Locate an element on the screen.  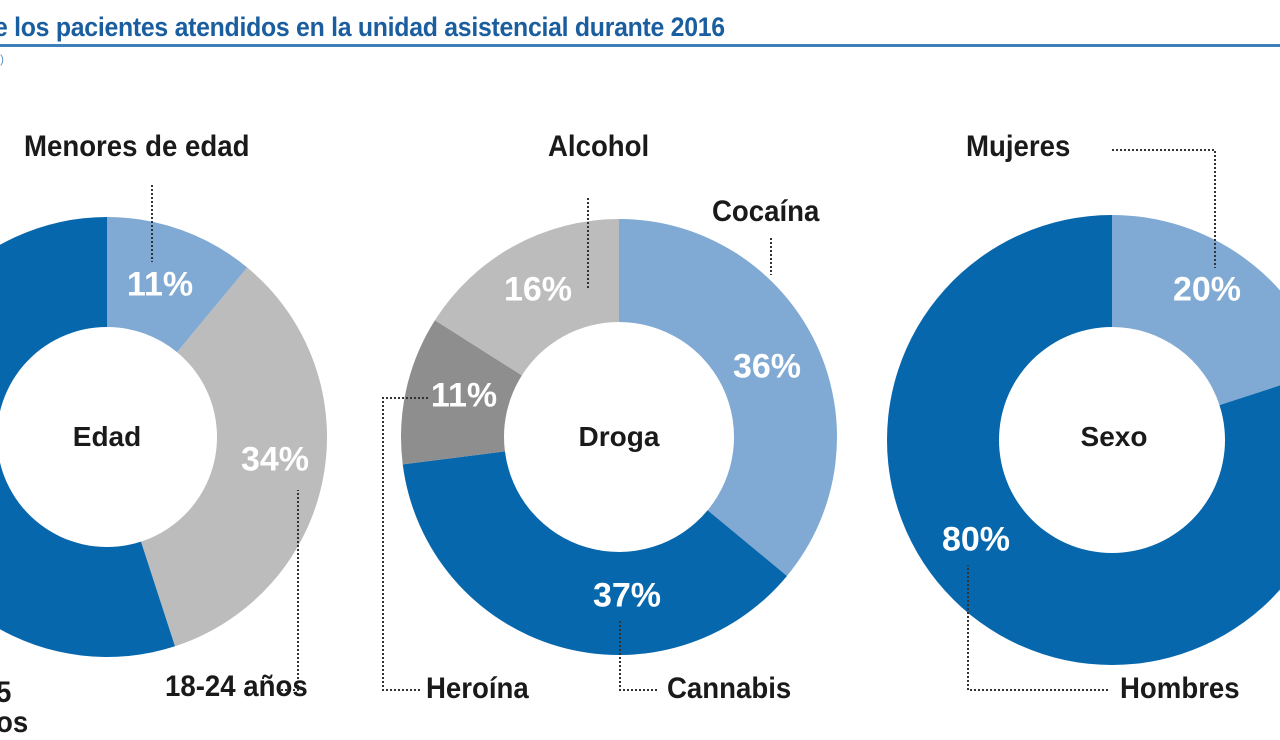
pct-mujeres: 20% is located at coordinates (1207, 289).